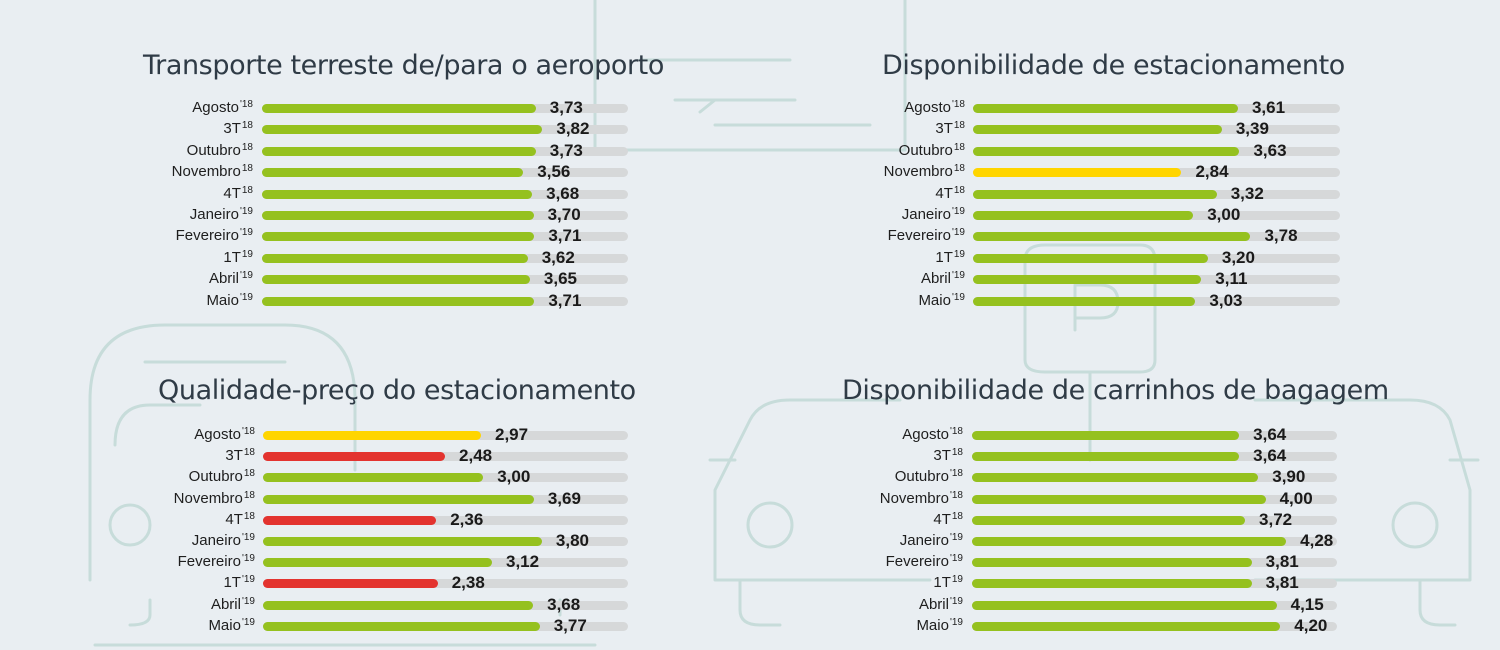  I want to click on value-label: 3,56, so click(554, 172).